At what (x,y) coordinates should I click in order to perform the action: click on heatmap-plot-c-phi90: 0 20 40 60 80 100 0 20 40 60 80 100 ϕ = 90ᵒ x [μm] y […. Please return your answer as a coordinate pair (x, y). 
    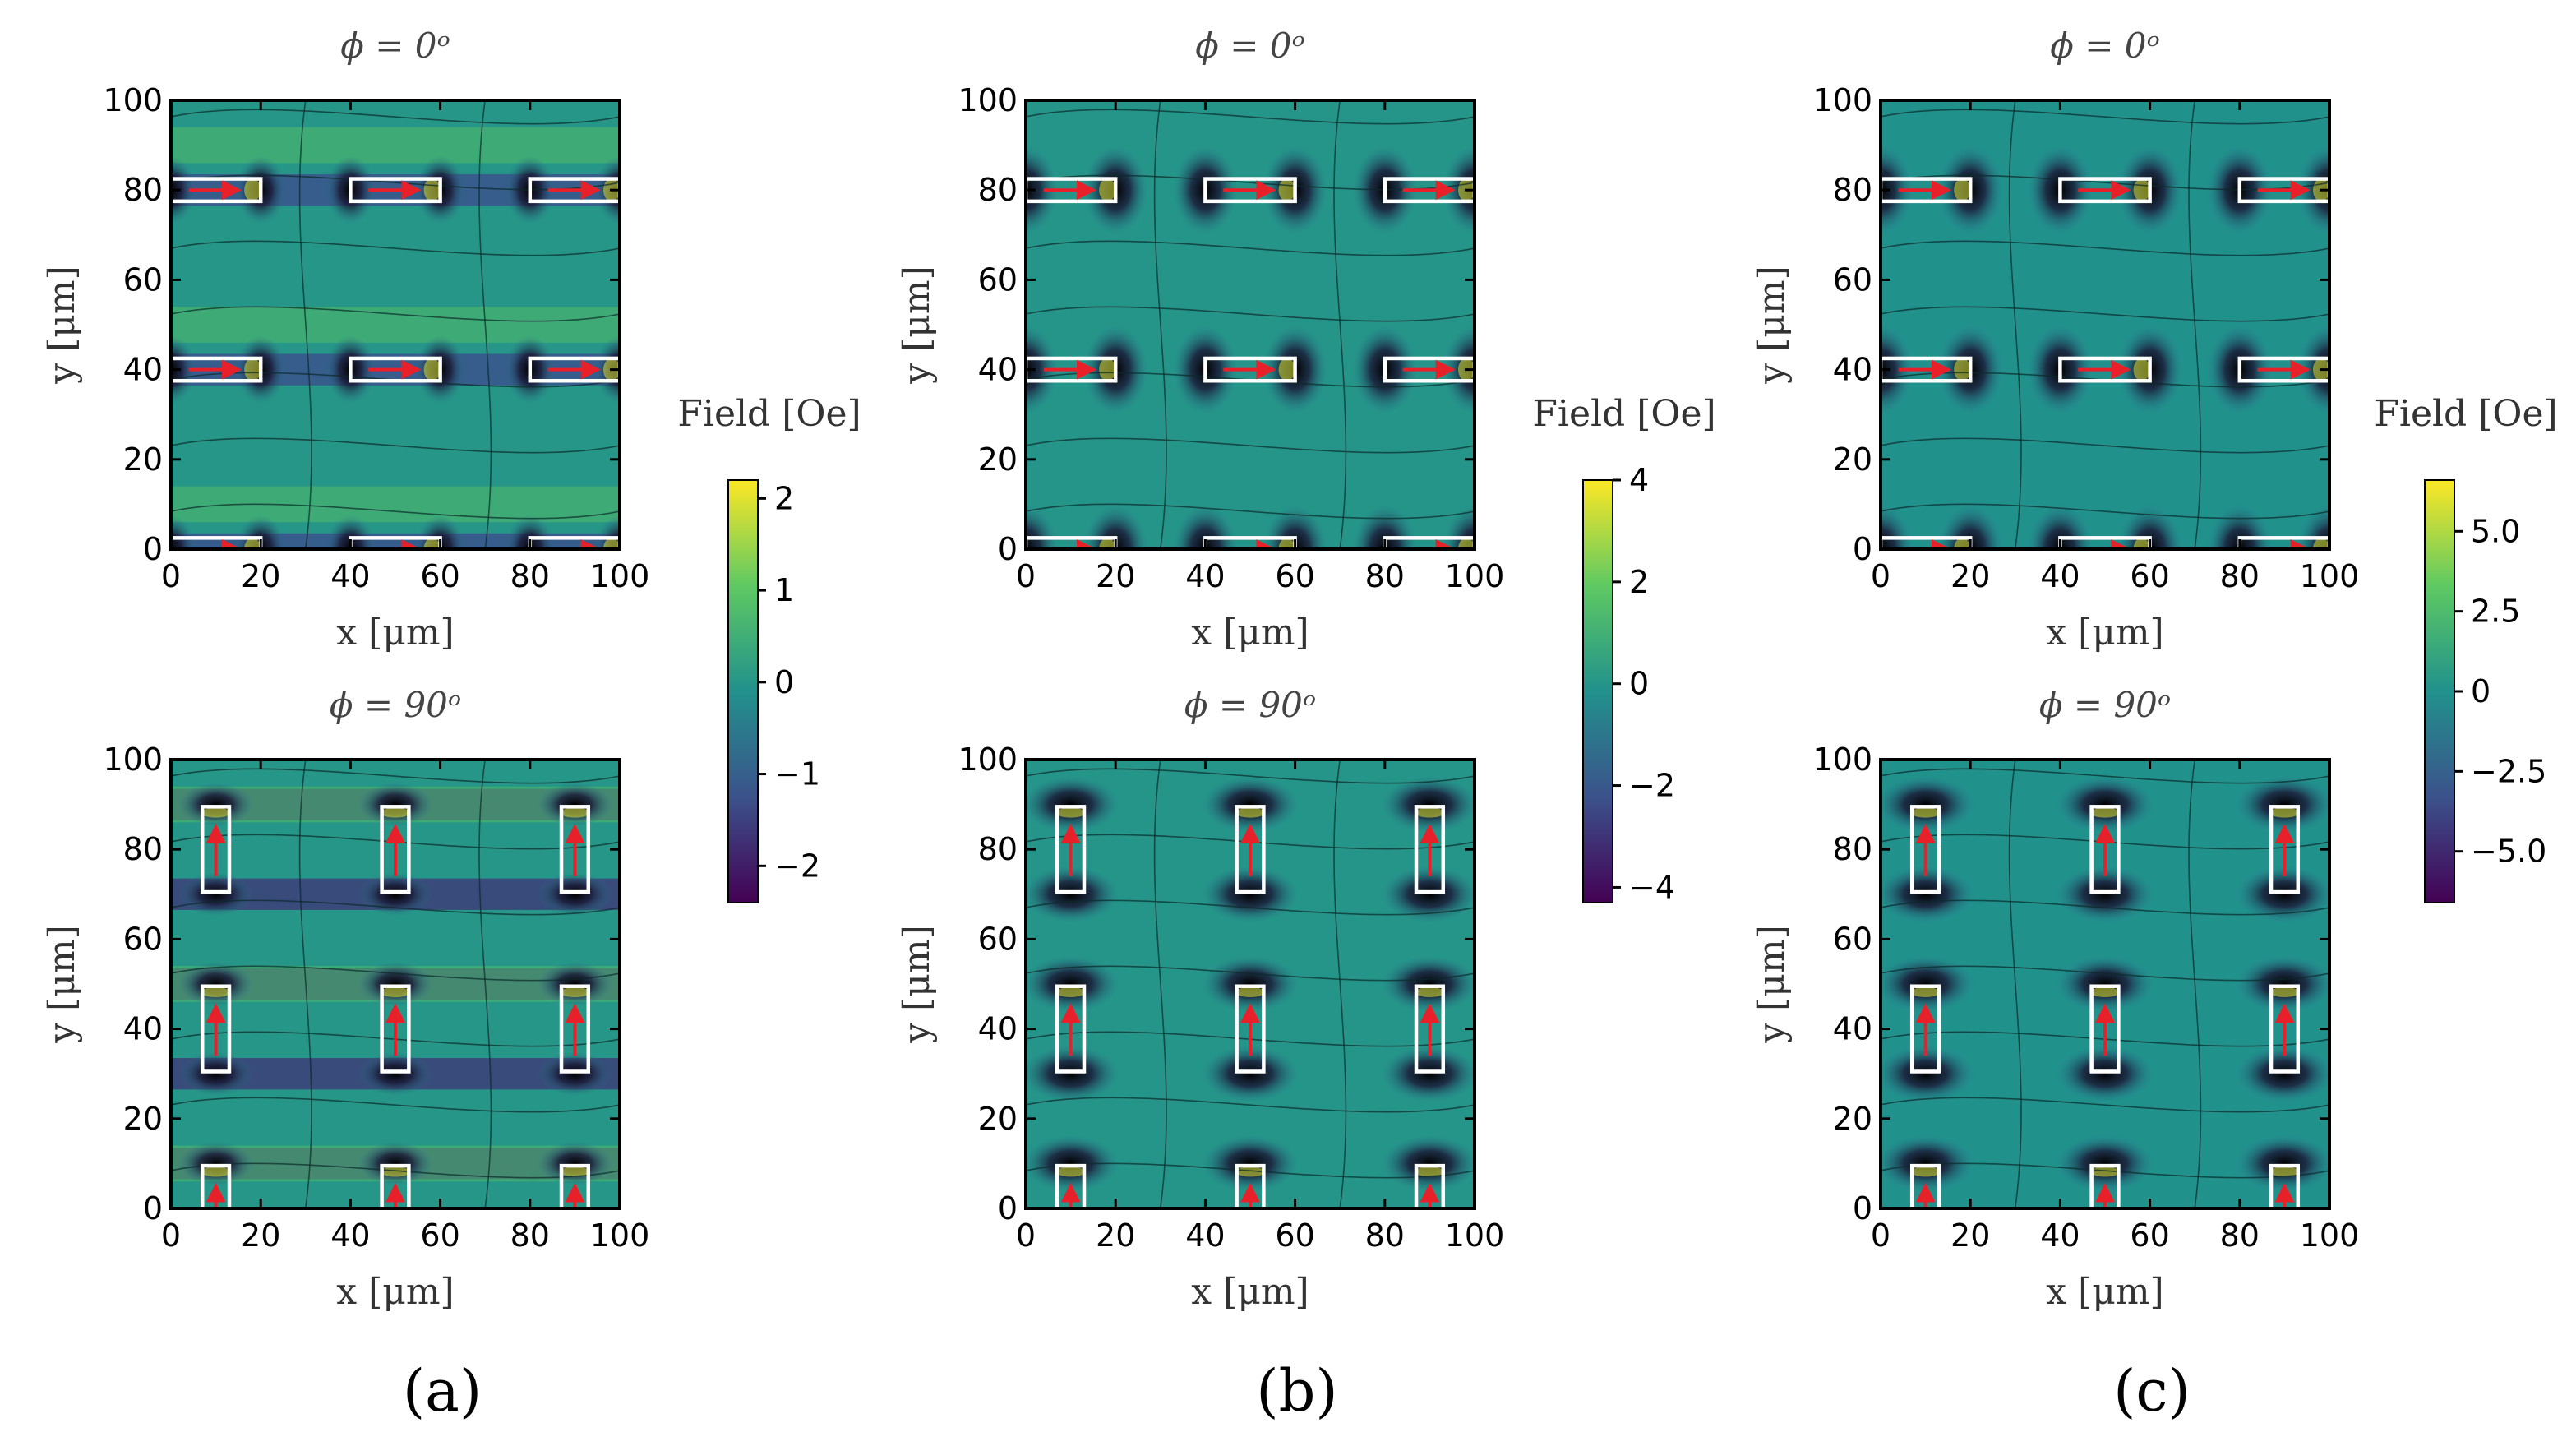
    Looking at the image, I should click on (2055, 999).